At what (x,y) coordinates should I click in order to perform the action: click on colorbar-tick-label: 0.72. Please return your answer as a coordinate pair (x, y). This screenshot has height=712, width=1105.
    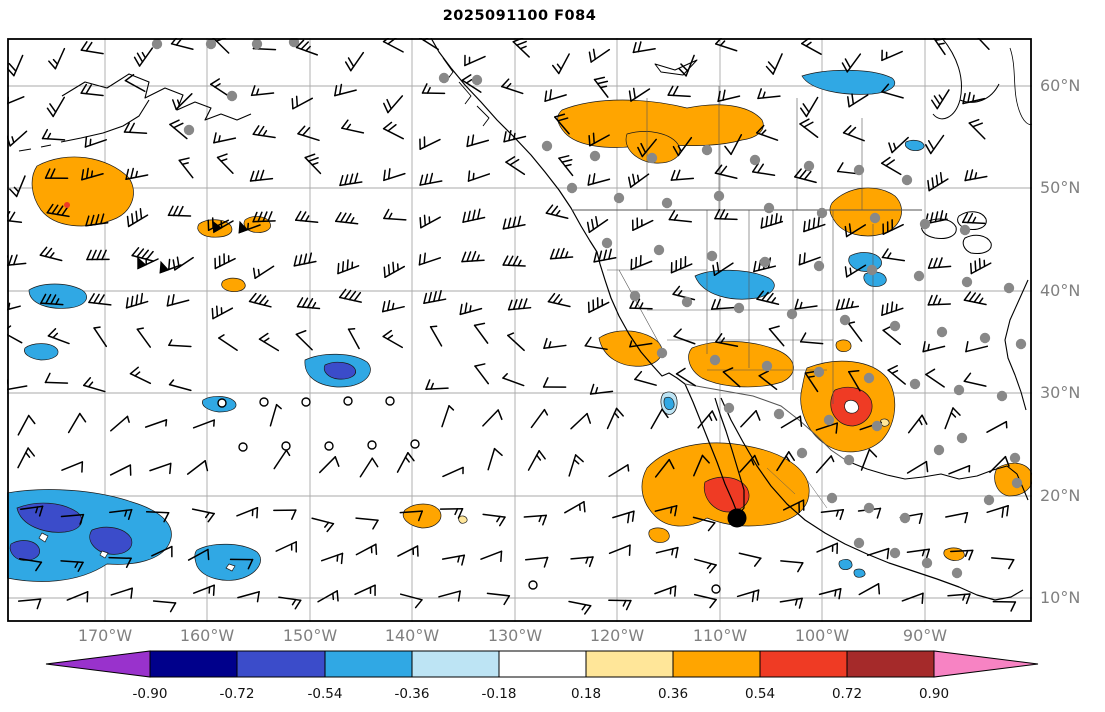
    Looking at the image, I should click on (847, 694).